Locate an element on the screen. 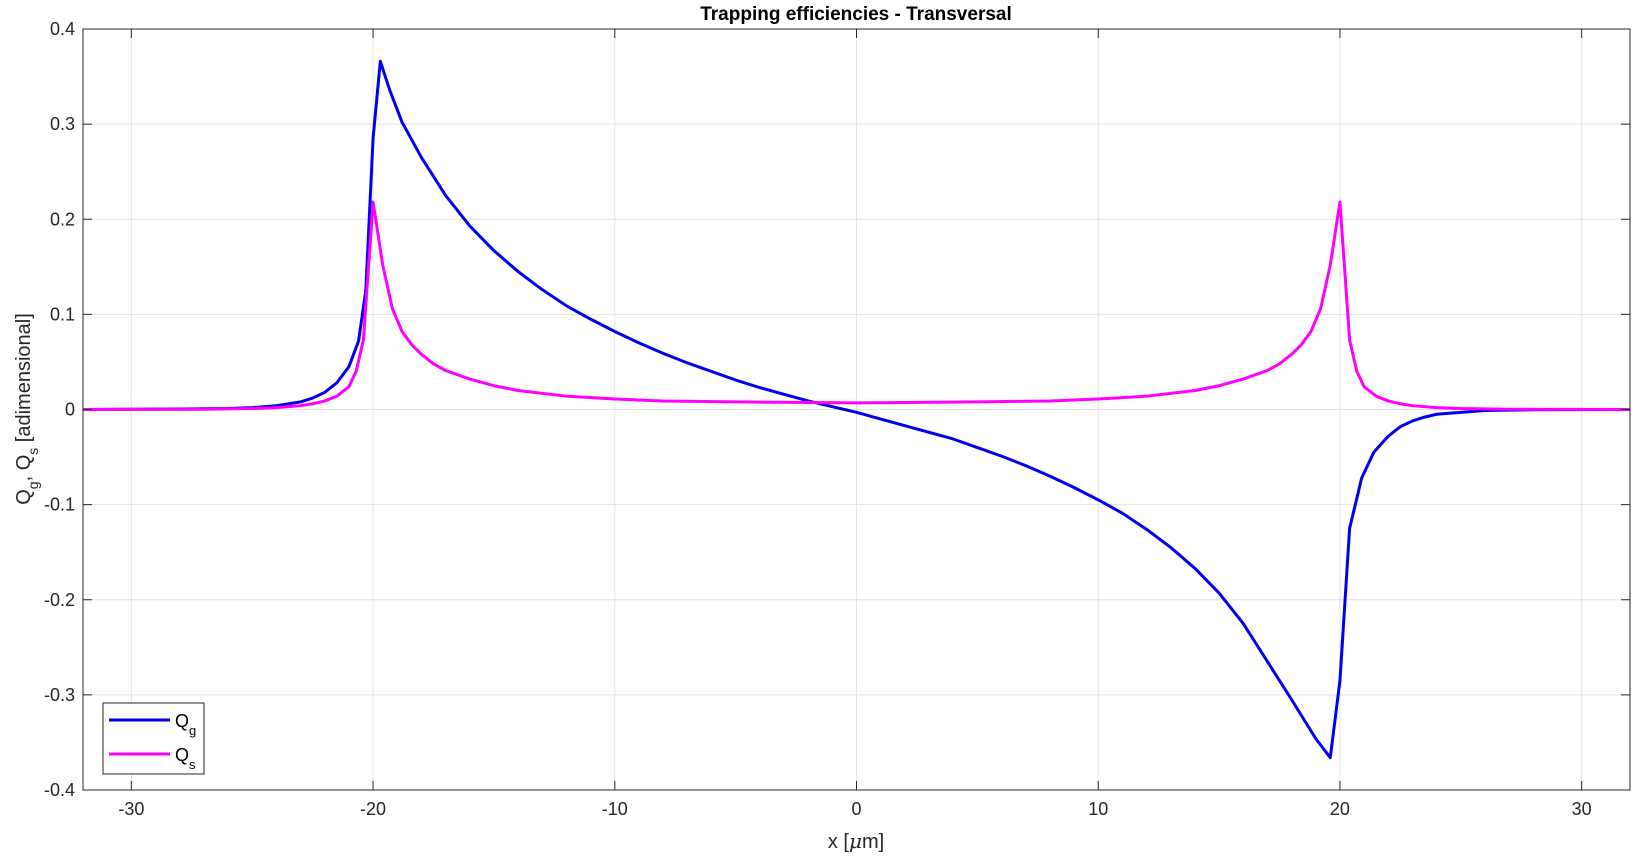  y-tick-label: 0.1 is located at coordinates (62, 314).